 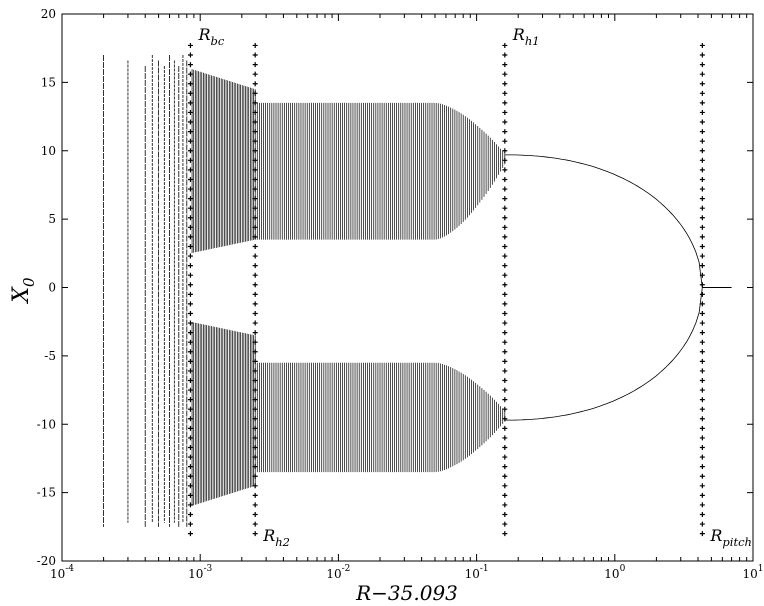 I want to click on y-tick-label: -15, so click(x=46, y=493).